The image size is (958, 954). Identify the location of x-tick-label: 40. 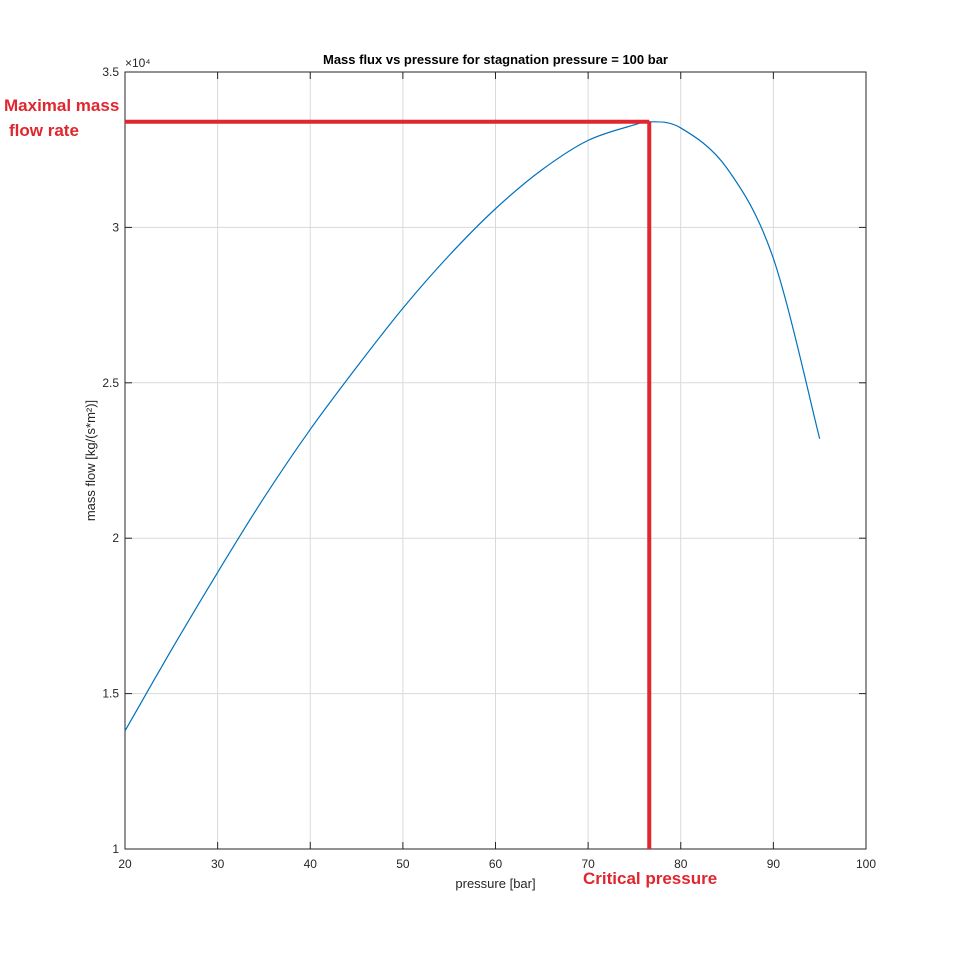
(311, 864).